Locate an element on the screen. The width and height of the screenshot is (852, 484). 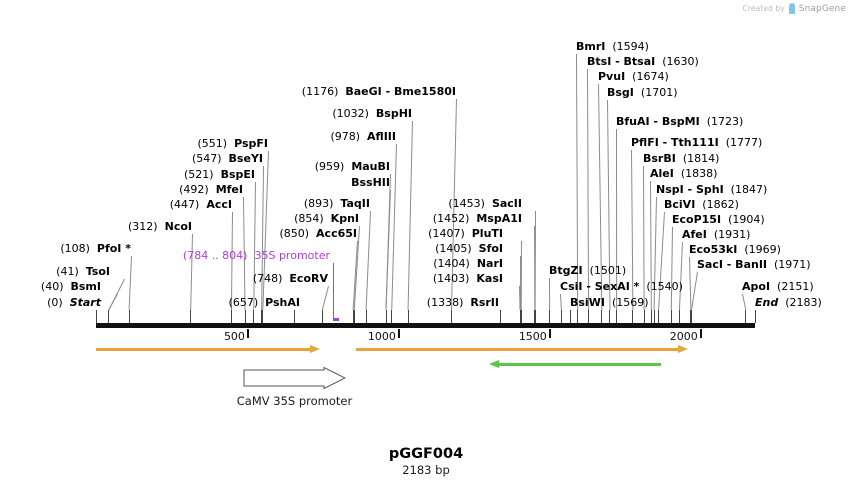
enzyme-site-label: (1176) BaeGI - Bme1580I is located at coordinates (379, 91).